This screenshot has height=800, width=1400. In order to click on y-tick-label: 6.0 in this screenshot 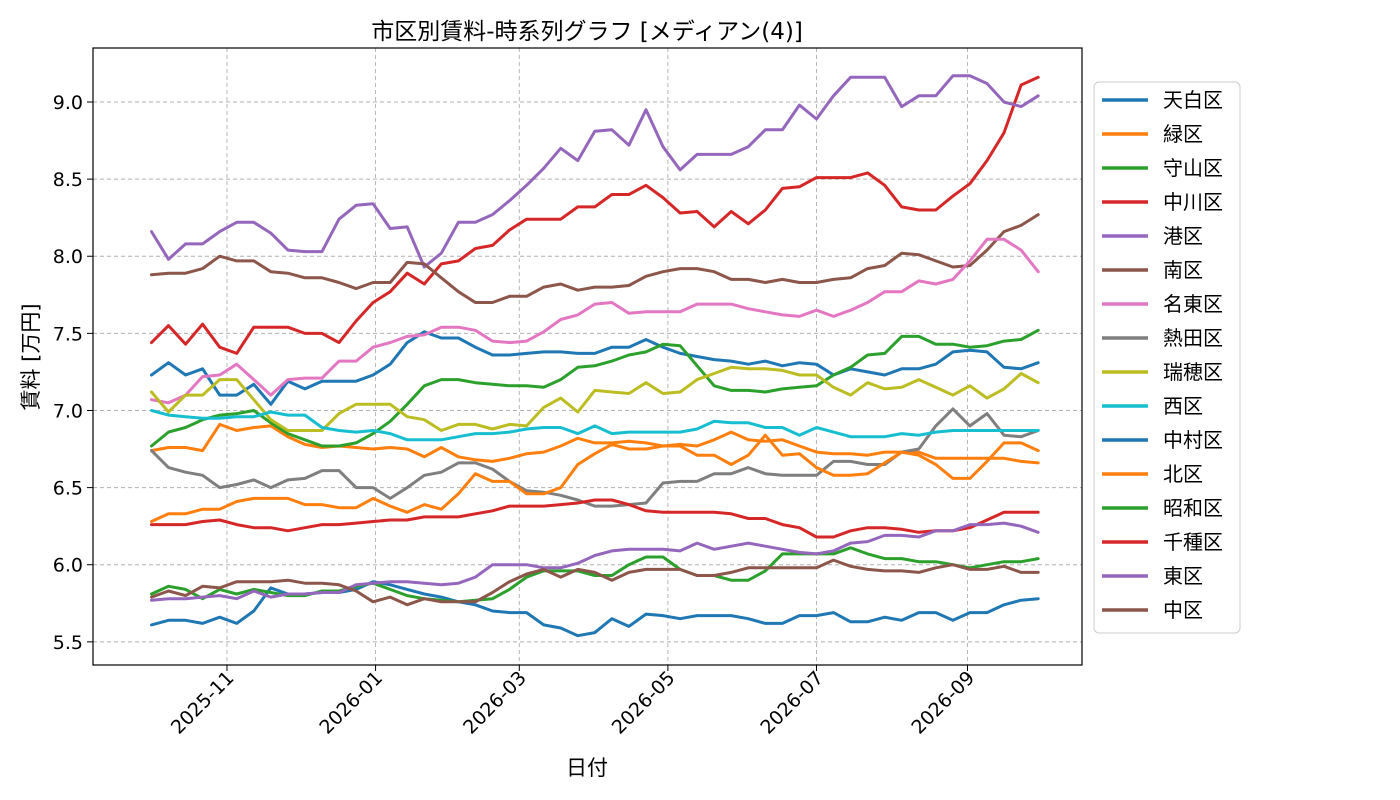, I will do `click(68, 566)`.